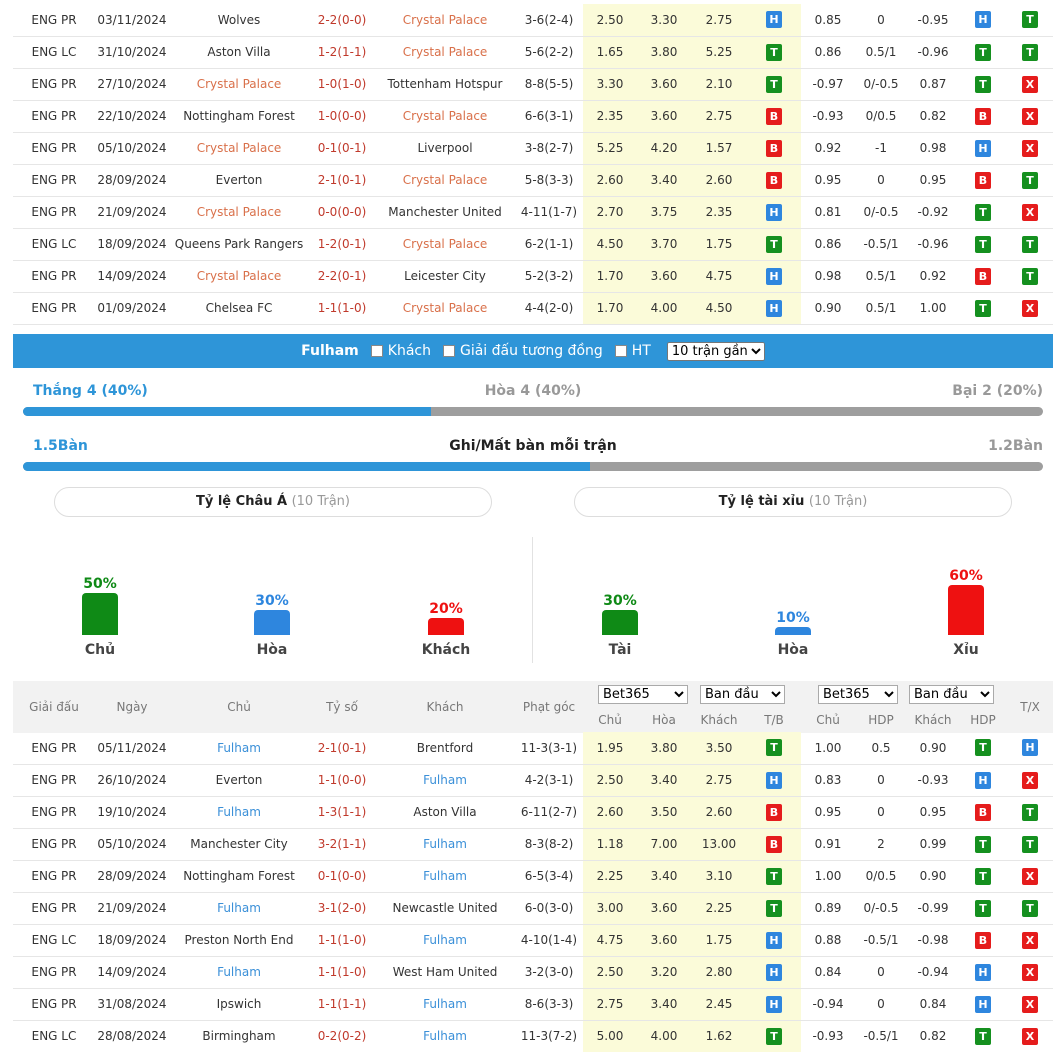  Describe the element at coordinates (445, 148) in the screenshot. I see `away-team-link: Liverpool` at that location.